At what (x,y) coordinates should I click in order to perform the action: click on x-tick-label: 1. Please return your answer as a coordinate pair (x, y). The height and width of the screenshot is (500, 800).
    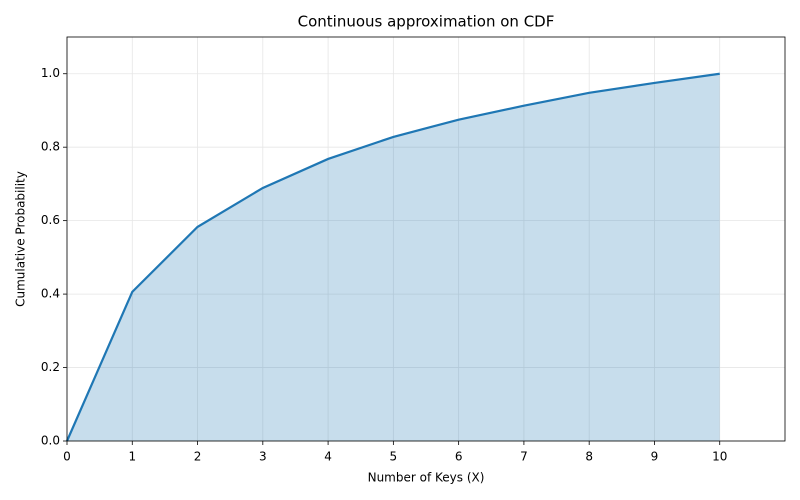
    Looking at the image, I should click on (132, 457).